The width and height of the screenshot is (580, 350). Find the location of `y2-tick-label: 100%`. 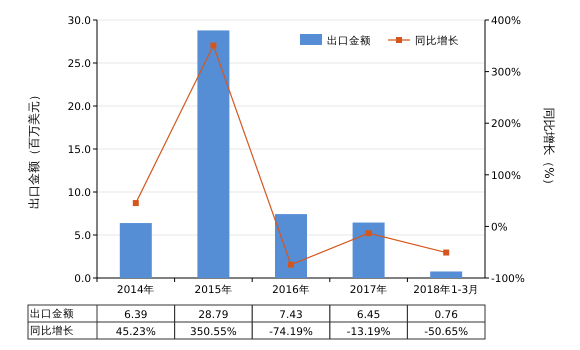

y2-tick-label: 100% is located at coordinates (506, 176).